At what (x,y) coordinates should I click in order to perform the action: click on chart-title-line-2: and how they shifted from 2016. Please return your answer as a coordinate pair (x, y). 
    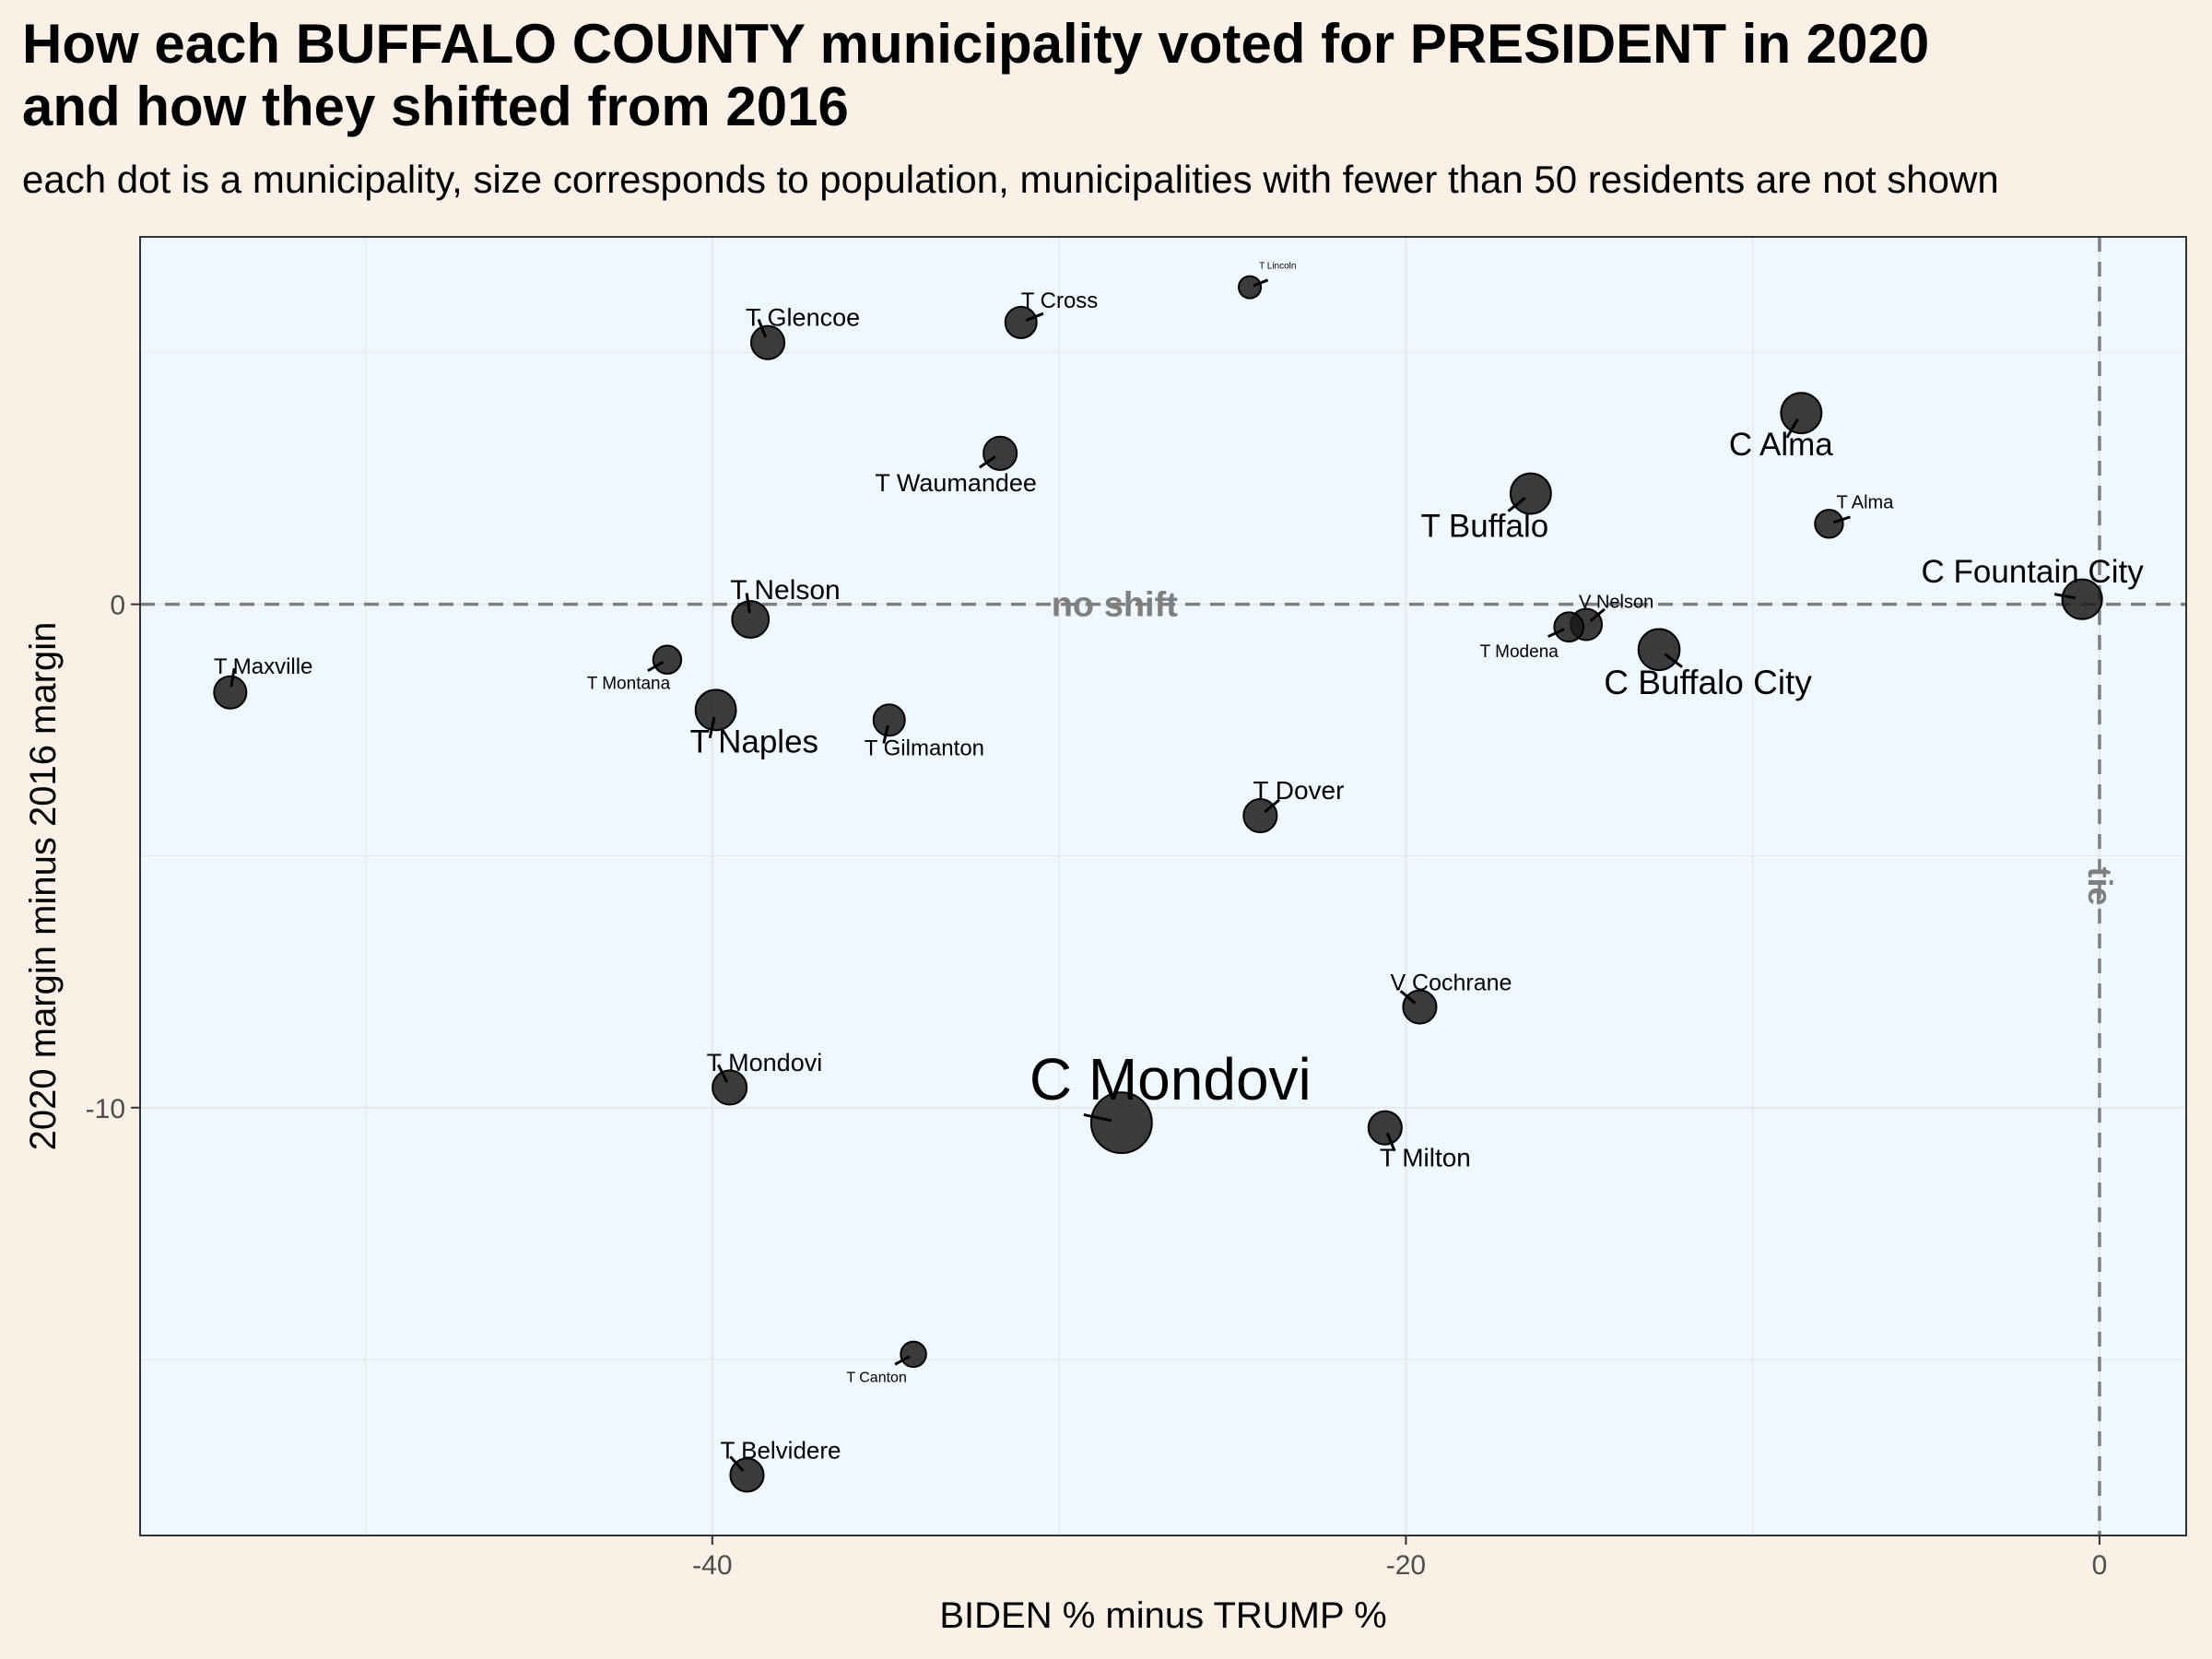
    Looking at the image, I should click on (435, 106).